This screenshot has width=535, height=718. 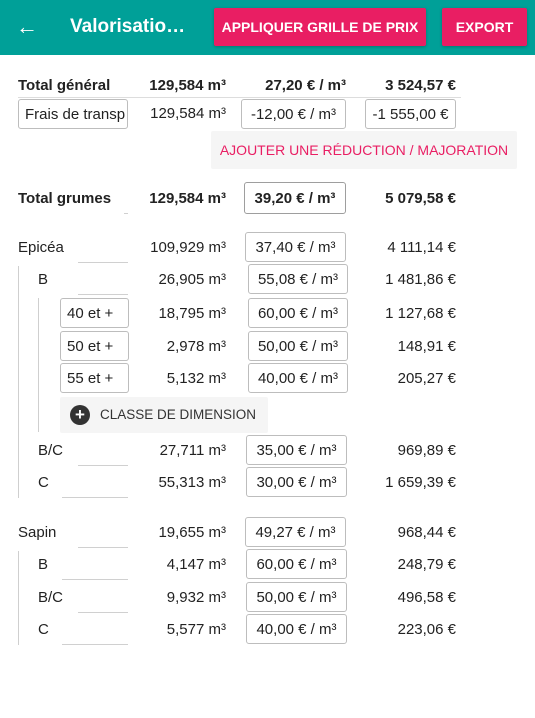 What do you see at coordinates (305, 85) in the screenshot?
I see `total-general-price: 27,20 € / m³` at bounding box center [305, 85].